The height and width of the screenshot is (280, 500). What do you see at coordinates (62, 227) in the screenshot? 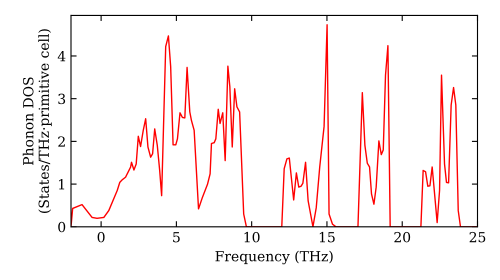
I see `y-tick-label: 0` at bounding box center [62, 227].